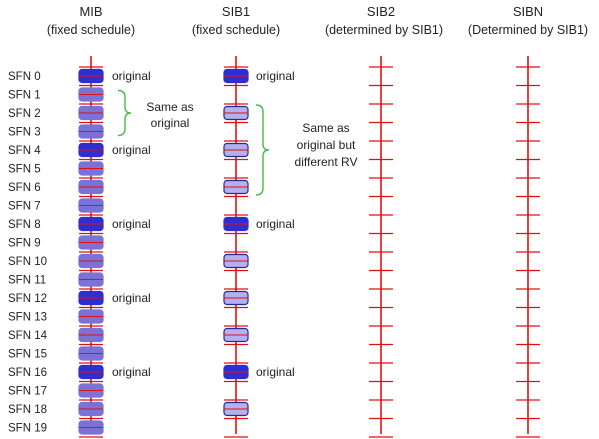 The image size is (599, 439). Describe the element at coordinates (24, 207) in the screenshot. I see `sfn-label: SFN 7` at that location.